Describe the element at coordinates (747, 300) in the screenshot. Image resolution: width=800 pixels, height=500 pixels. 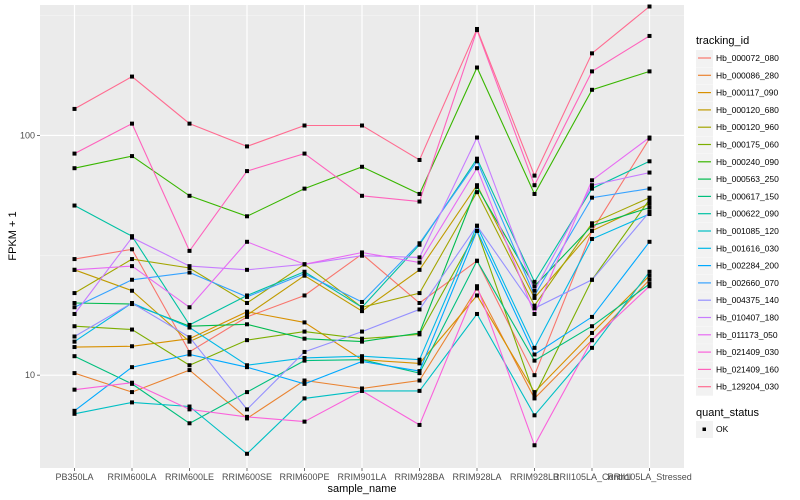
I see `legend-label: Hb_004375_140` at that location.